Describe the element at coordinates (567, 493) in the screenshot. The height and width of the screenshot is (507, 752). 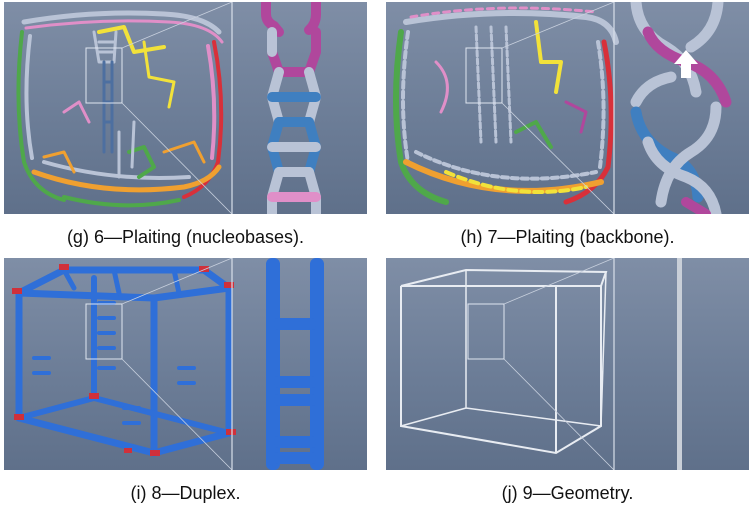
I see `panel-j-caption: (j) 9—Geometry.` at that location.